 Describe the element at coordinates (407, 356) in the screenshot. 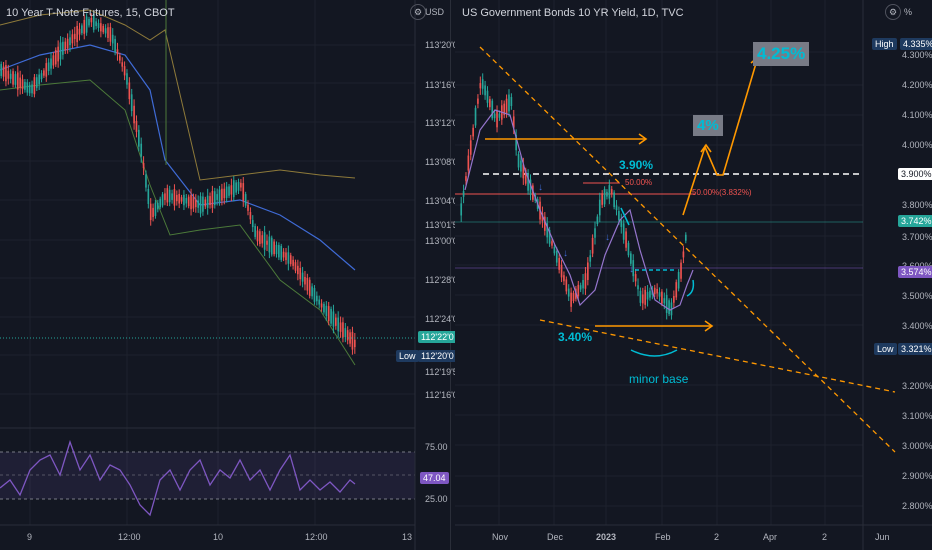

I see `low-label: Low` at that location.